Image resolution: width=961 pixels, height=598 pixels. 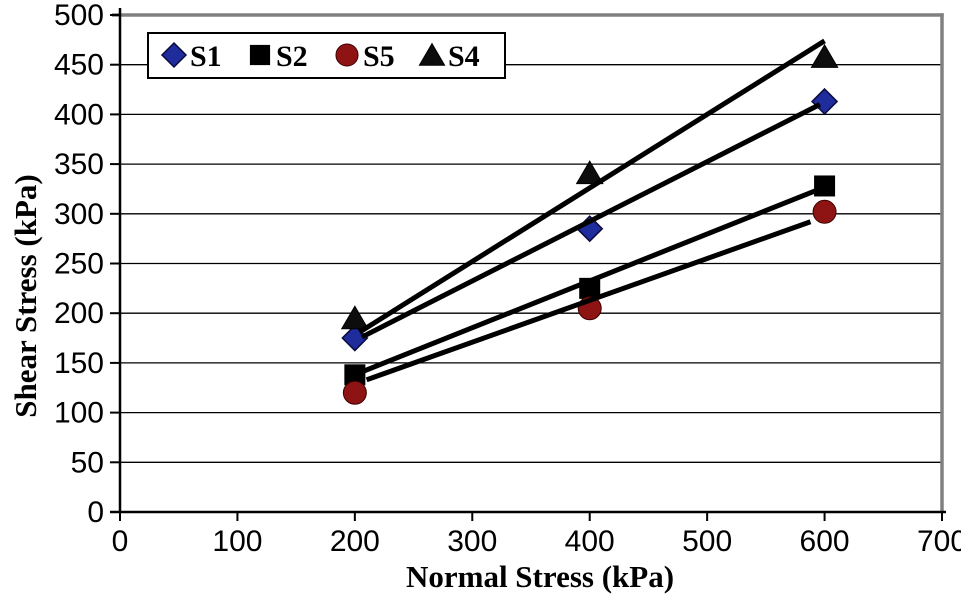 I want to click on x-tick-label-200: 200, so click(x=355, y=541).